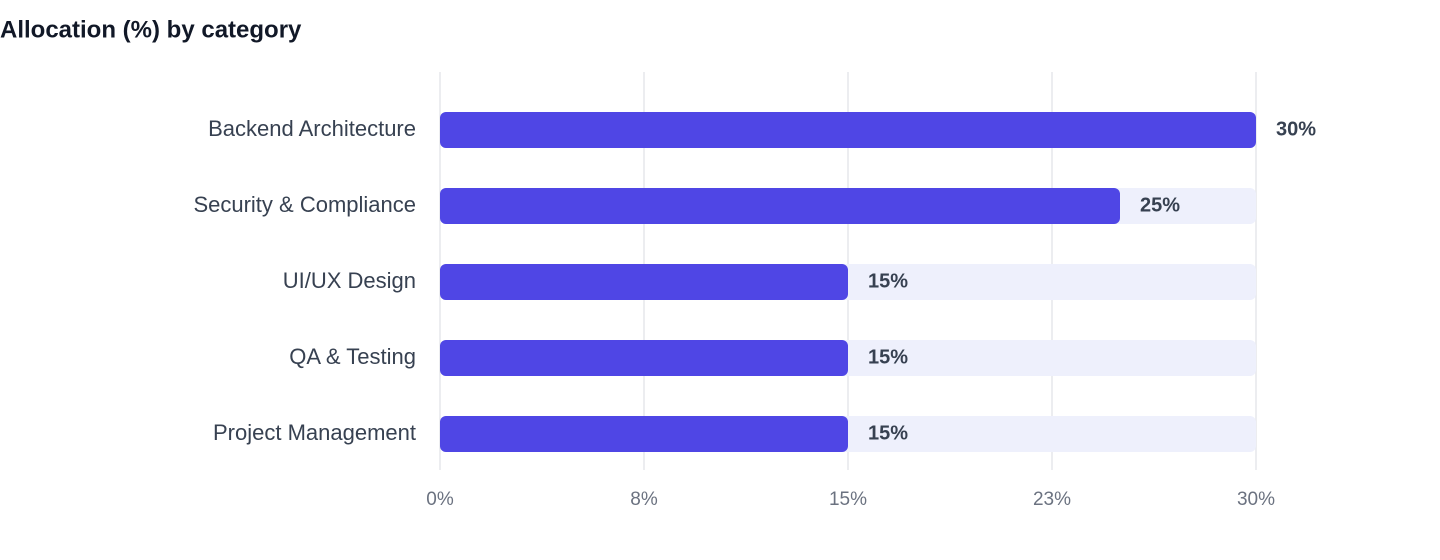  What do you see at coordinates (644, 499) in the screenshot?
I see `x-tick-label: 8%` at bounding box center [644, 499].